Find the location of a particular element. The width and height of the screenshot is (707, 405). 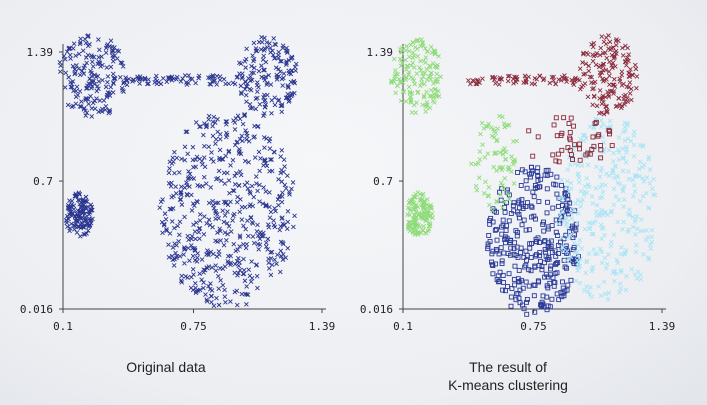

x-tick-label: 1.39 is located at coordinates (322, 326).